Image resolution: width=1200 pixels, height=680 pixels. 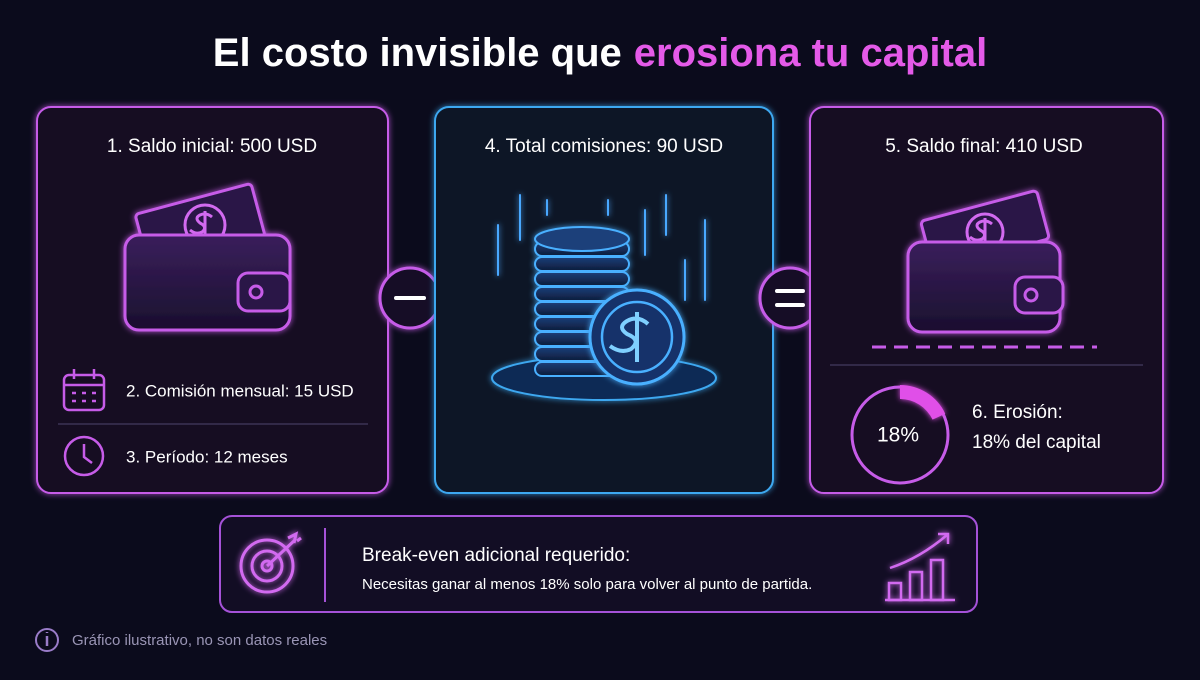 I want to click on card-title: 4. Total comisiones: 90 USD, so click(x=604, y=146).